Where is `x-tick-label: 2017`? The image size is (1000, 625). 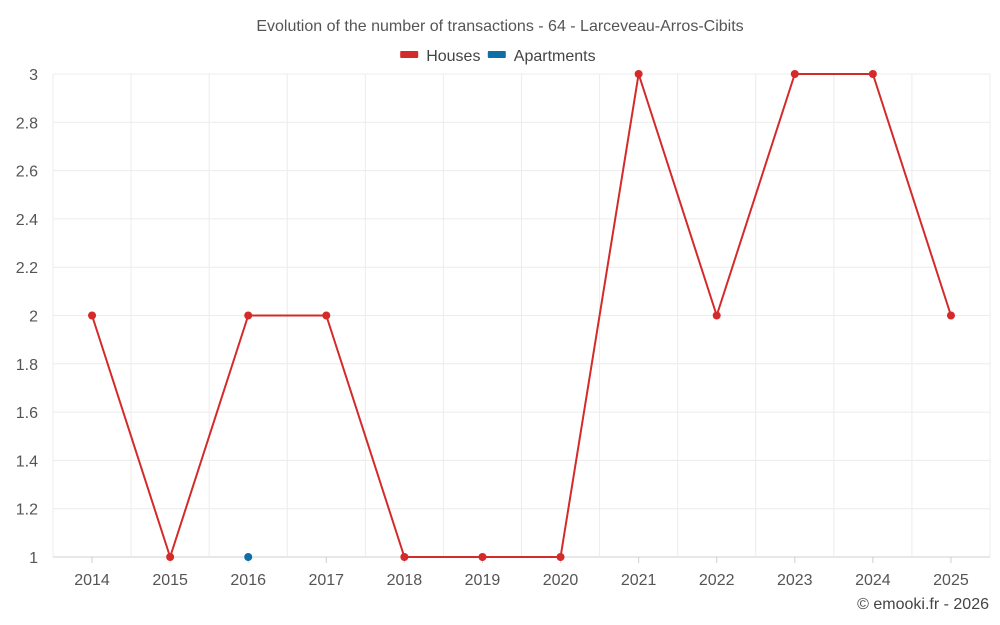
x-tick-label: 2017 is located at coordinates (326, 580).